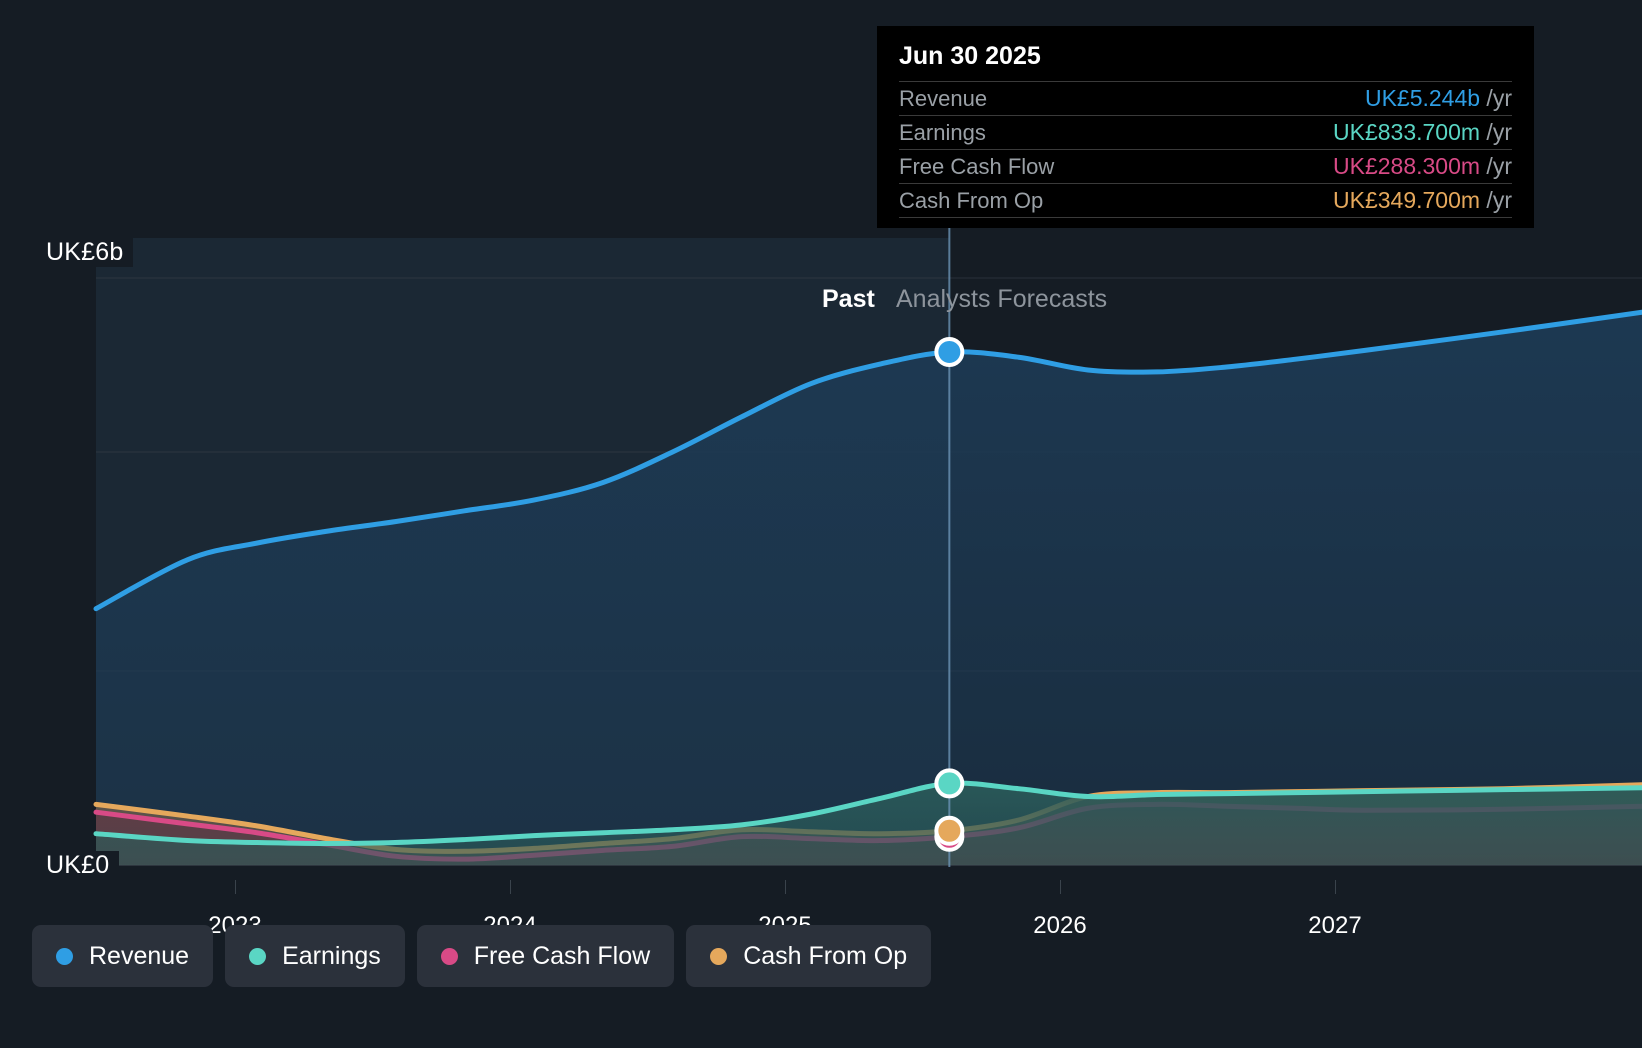 Image resolution: width=1642 pixels, height=1048 pixels. I want to click on legend-item-cash-from-op: Cash From Op, so click(809, 956).